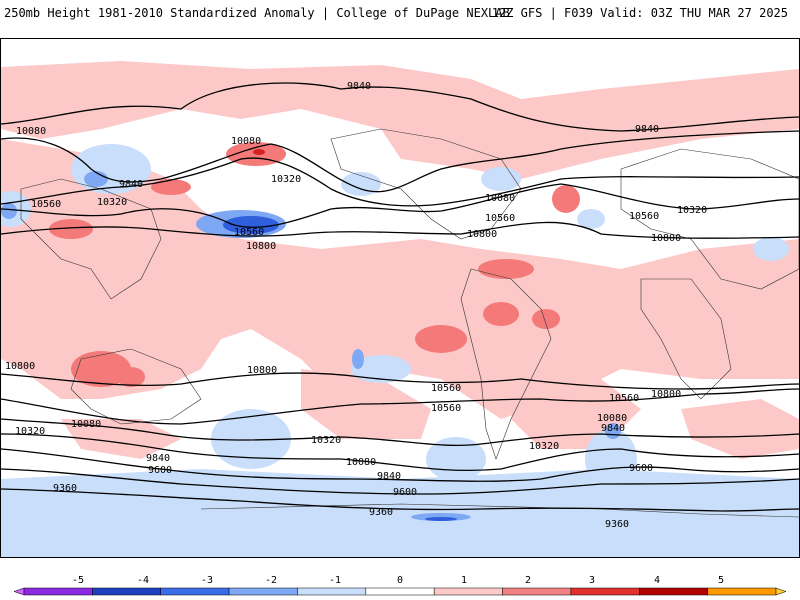 The height and width of the screenshot is (600, 800). I want to click on colorbar-segments, so click(400, 591).